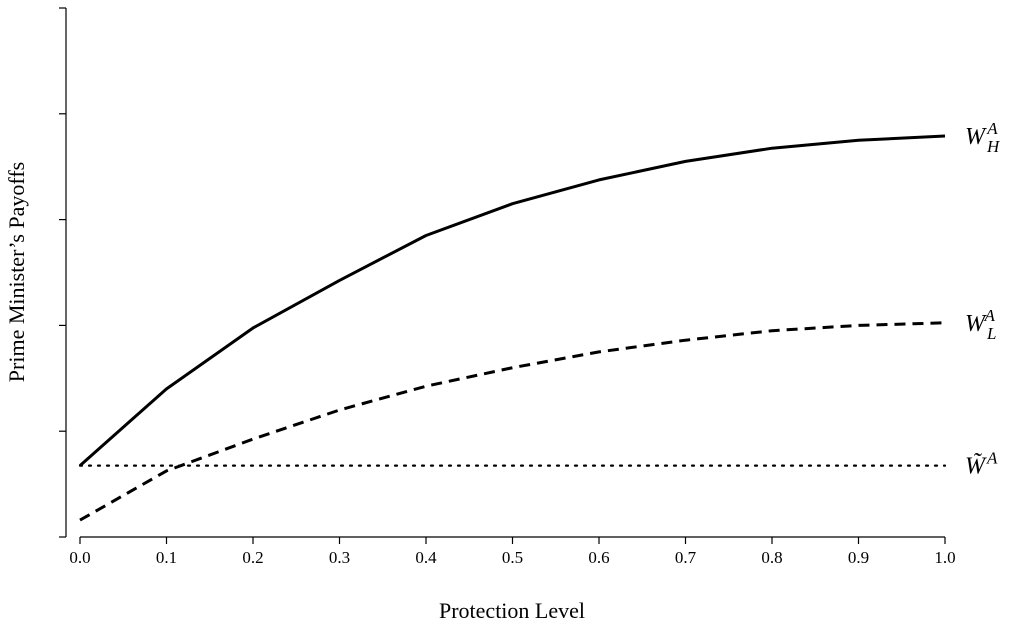 The width and height of the screenshot is (1021, 633). I want to click on series-label: W LA, so click(980, 324).